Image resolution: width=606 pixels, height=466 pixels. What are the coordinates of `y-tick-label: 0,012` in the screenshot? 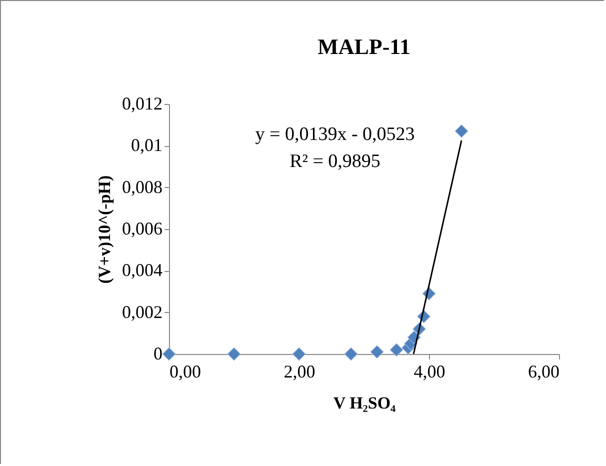 It's located at (142, 104).